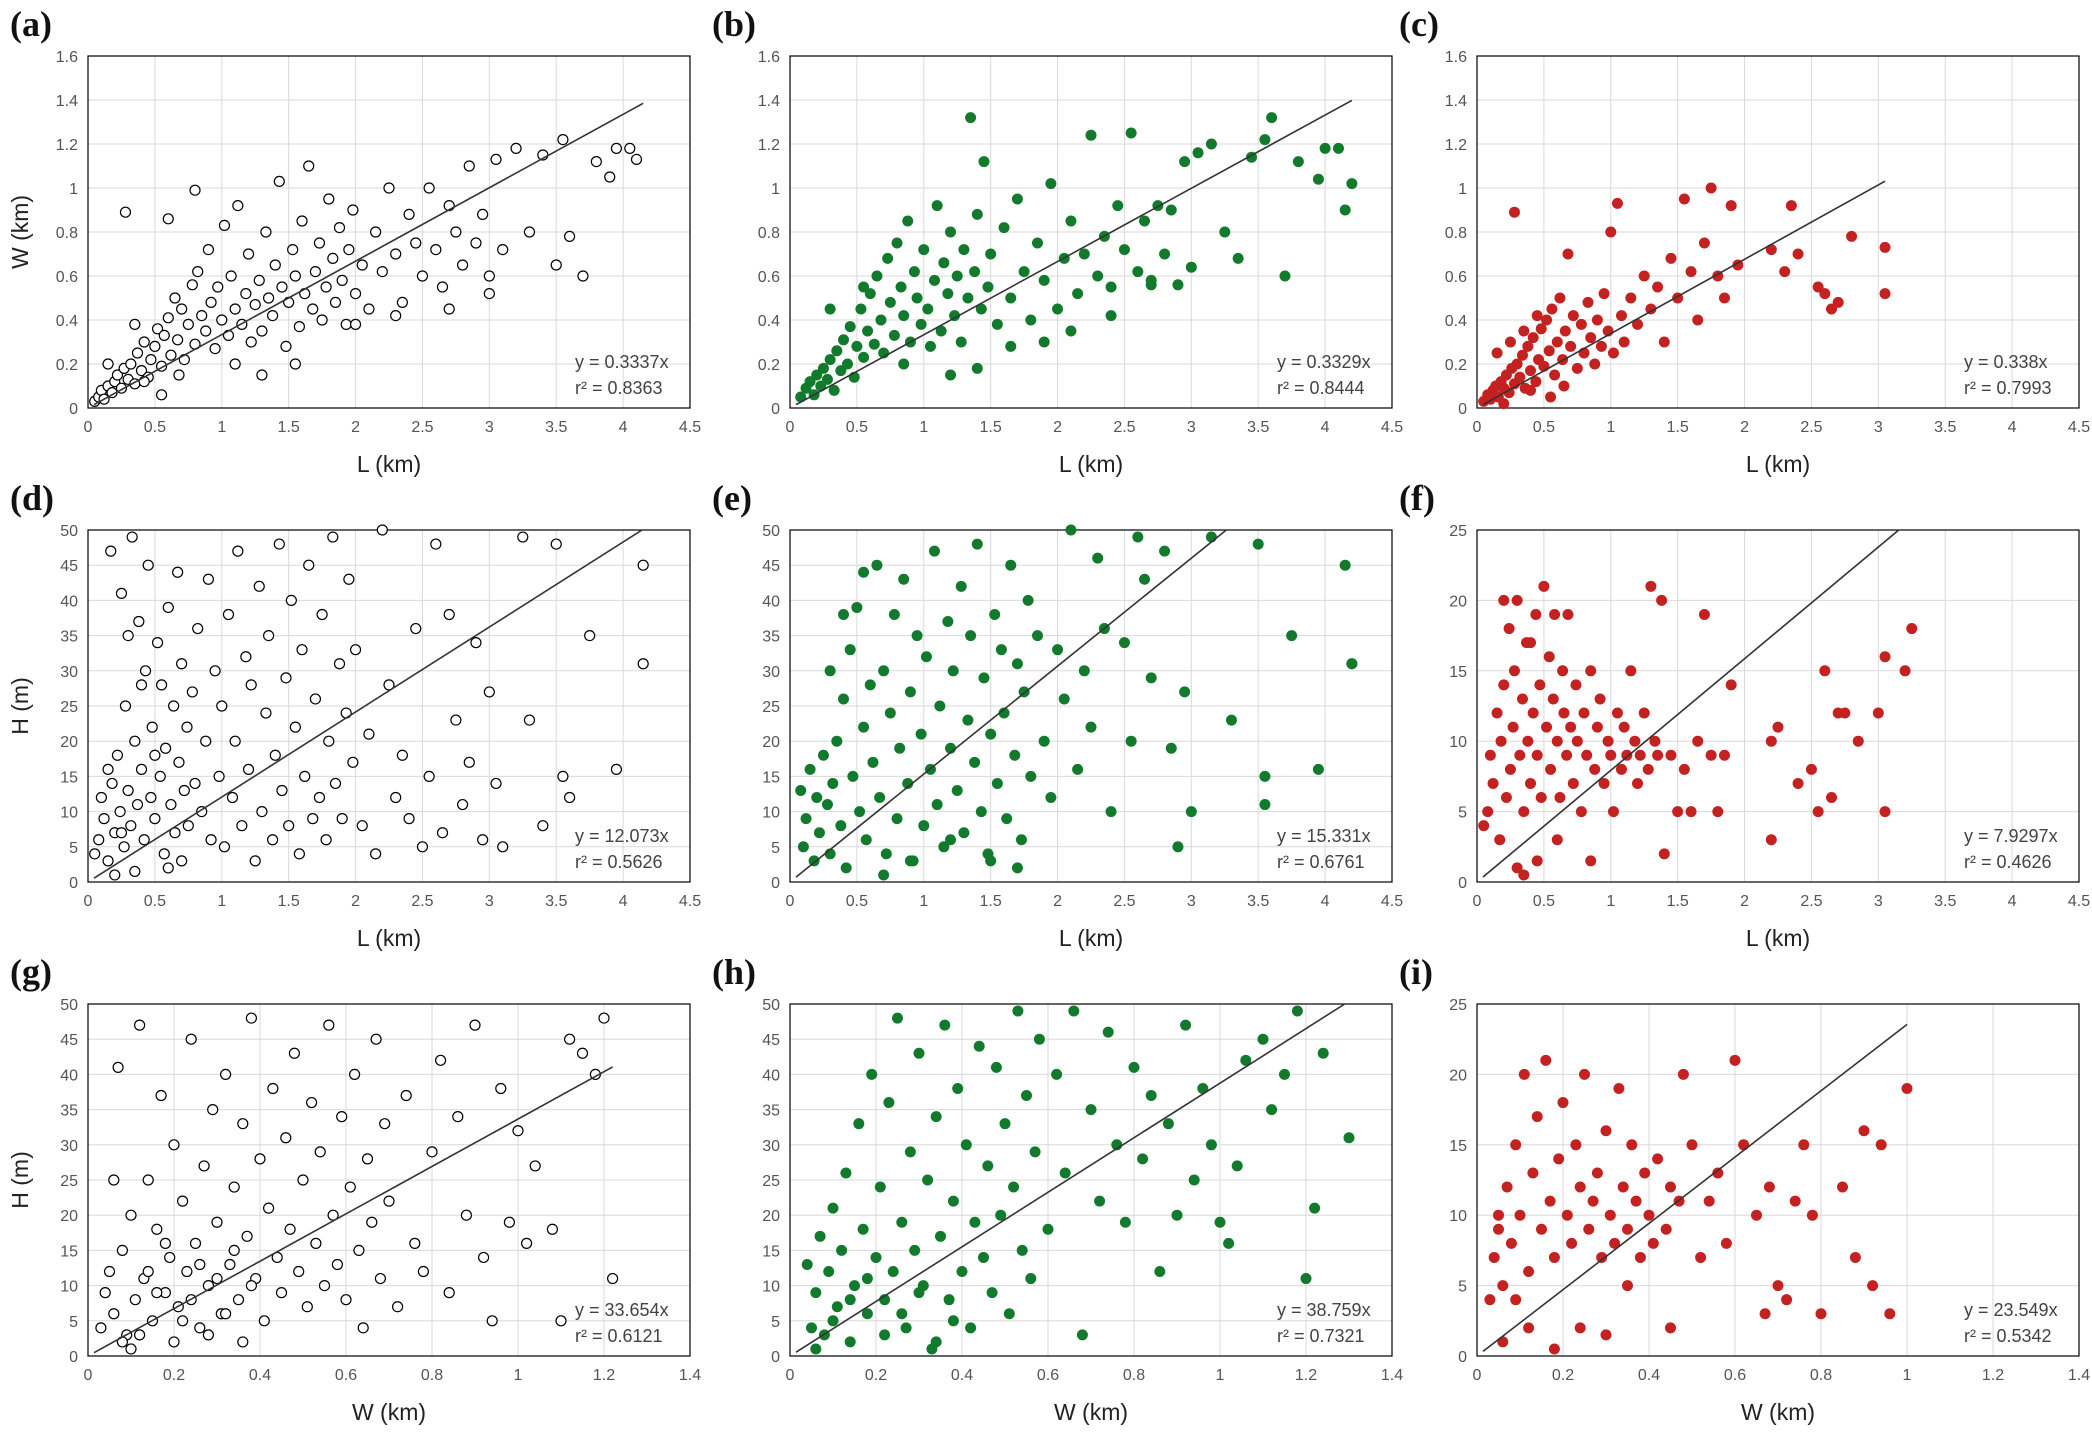 The image size is (2092, 1434). What do you see at coordinates (1091, 938) in the screenshot?
I see `x-axis-label: L (km)` at bounding box center [1091, 938].